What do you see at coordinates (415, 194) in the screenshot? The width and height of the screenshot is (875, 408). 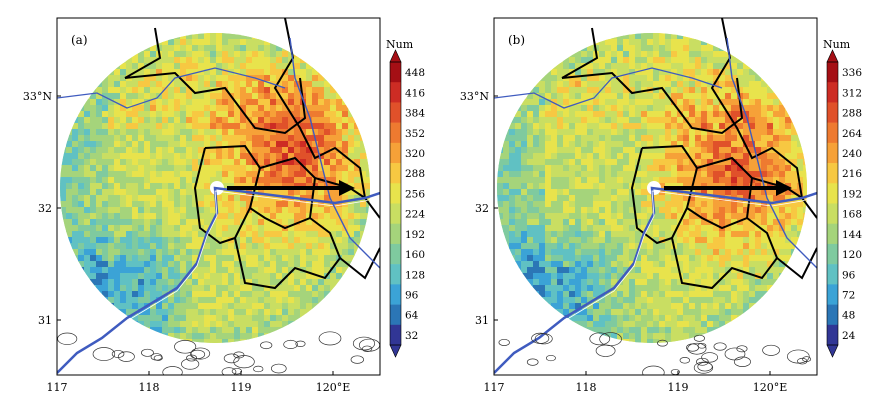 I see `colorbar-tick-label: 256` at bounding box center [415, 194].